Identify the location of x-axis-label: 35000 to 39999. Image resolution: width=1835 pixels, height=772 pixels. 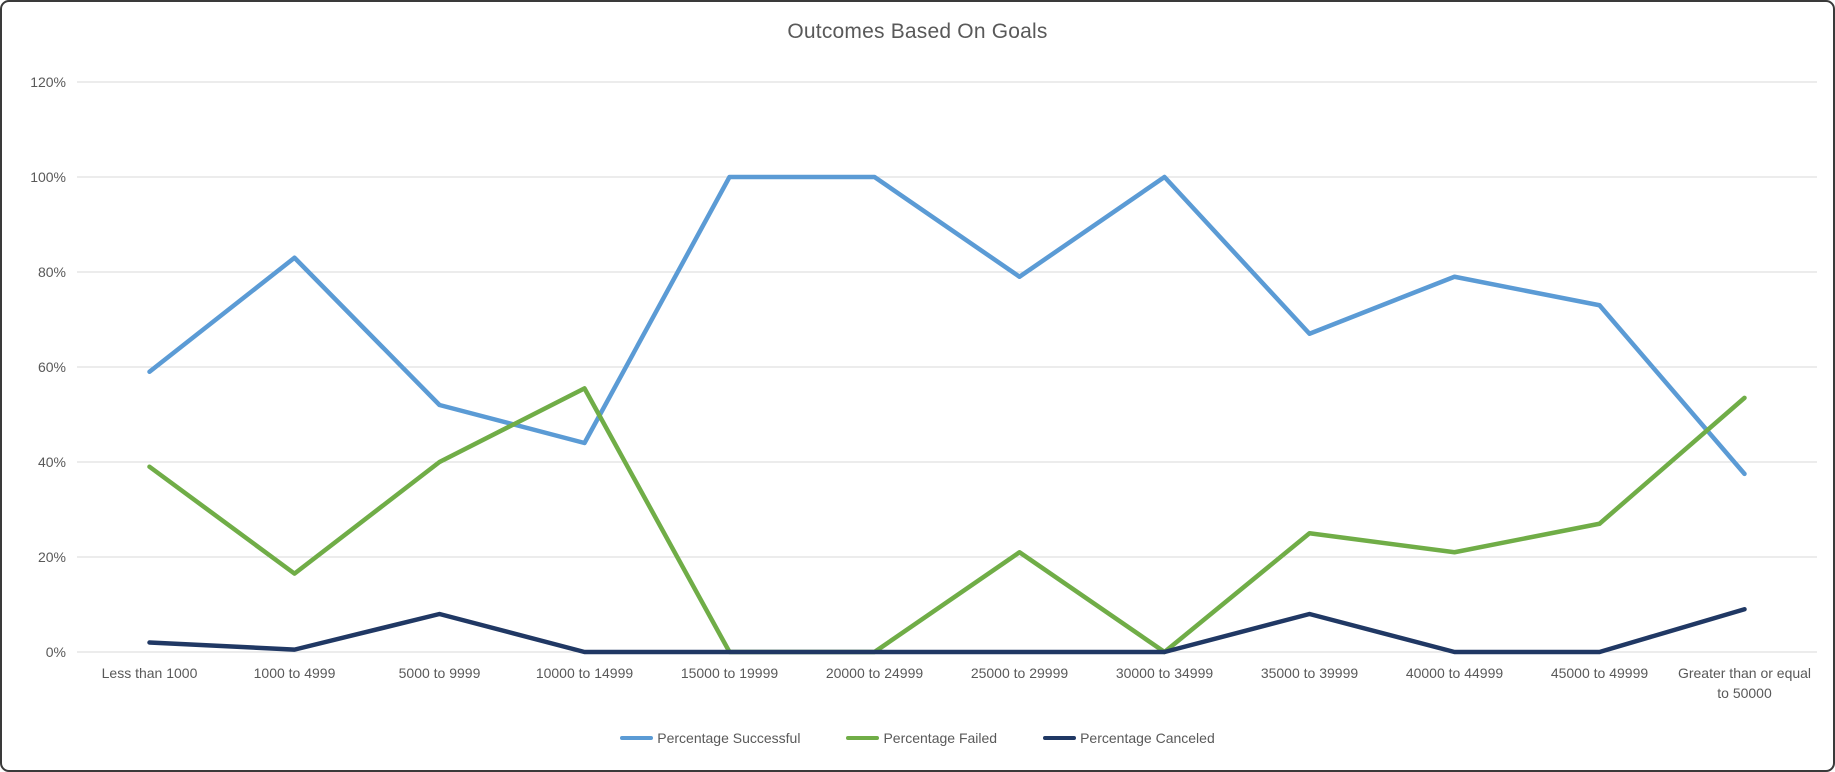
(1309, 673).